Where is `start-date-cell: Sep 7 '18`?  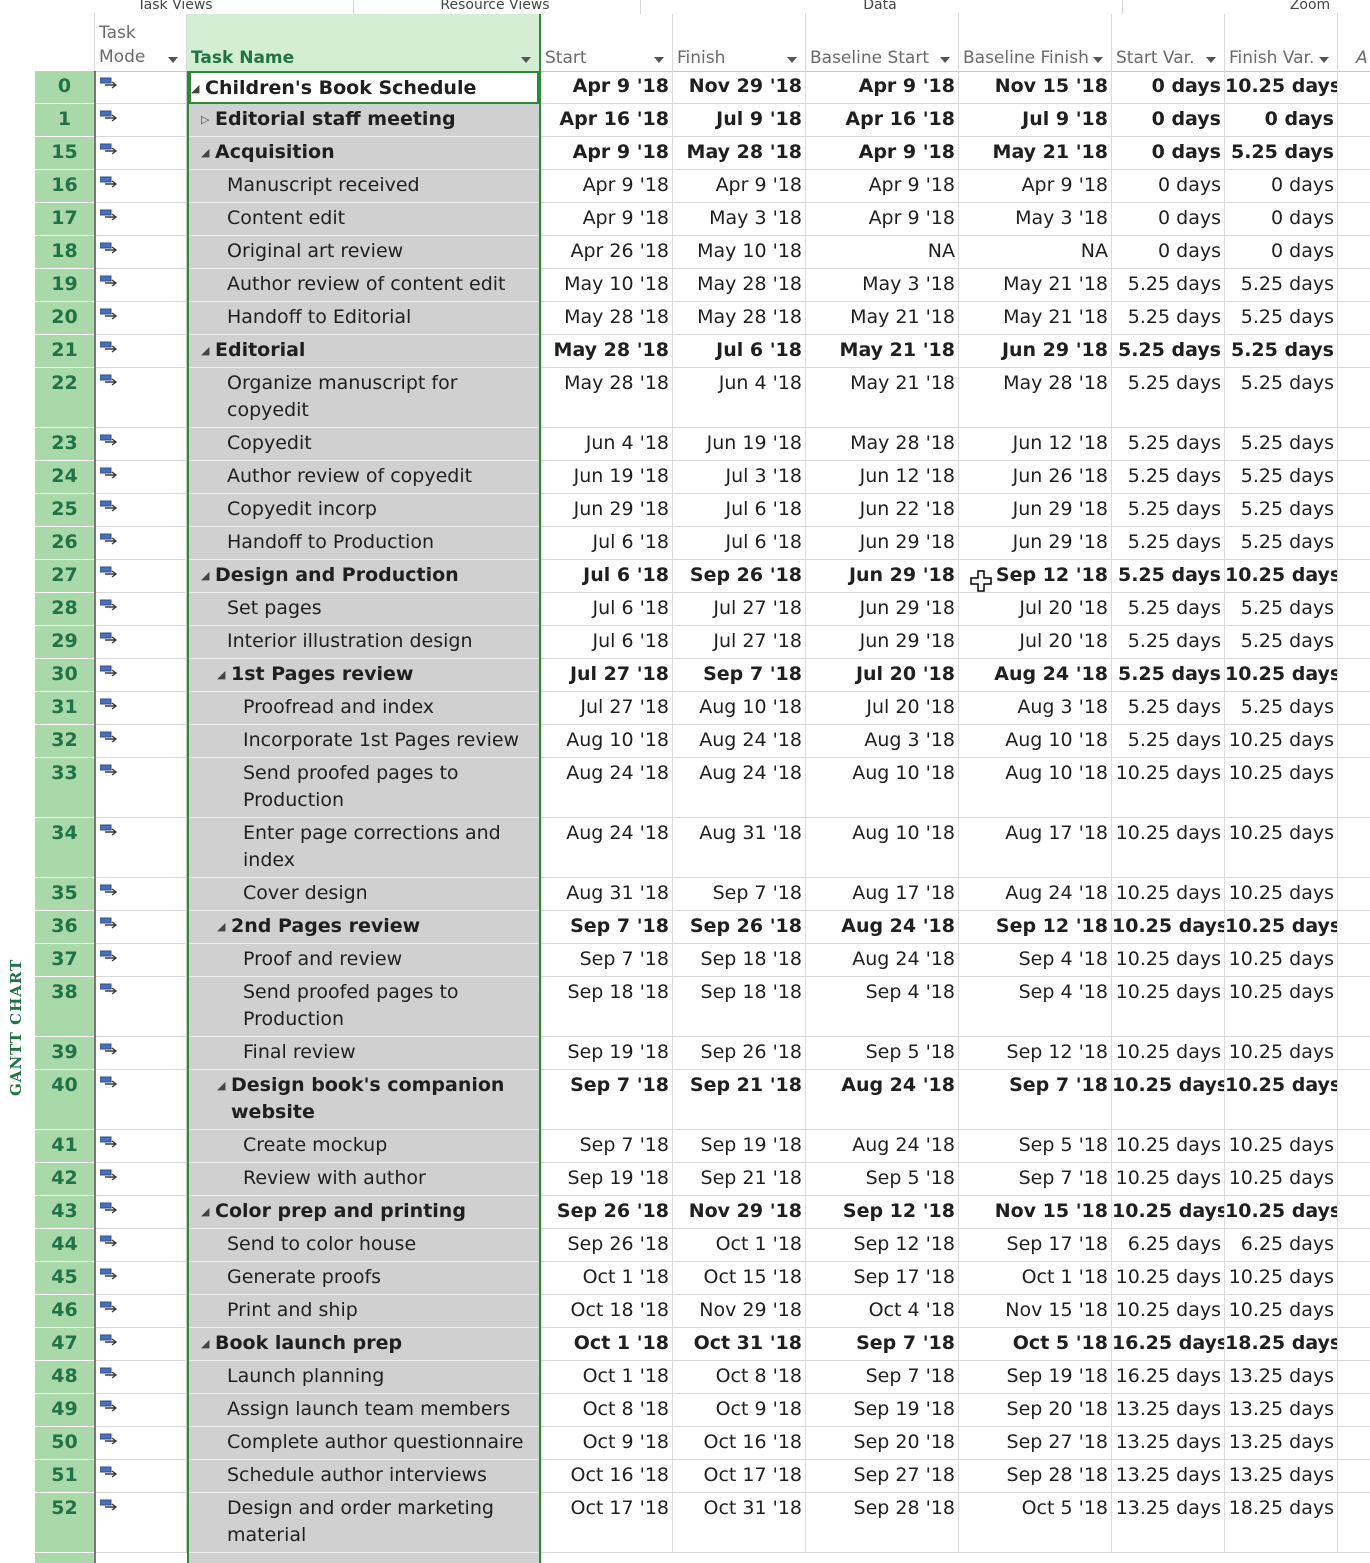 start-date-cell: Sep 7 '18 is located at coordinates (607, 1100).